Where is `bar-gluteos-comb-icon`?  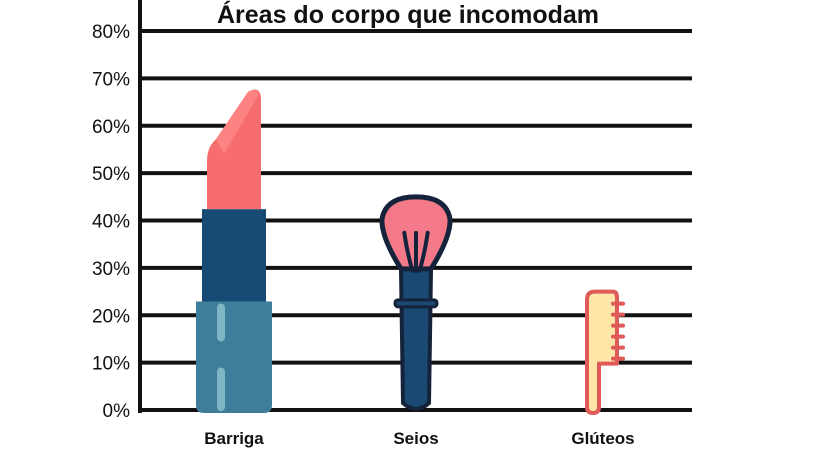
bar-gluteos-comb-icon is located at coordinates (605, 352).